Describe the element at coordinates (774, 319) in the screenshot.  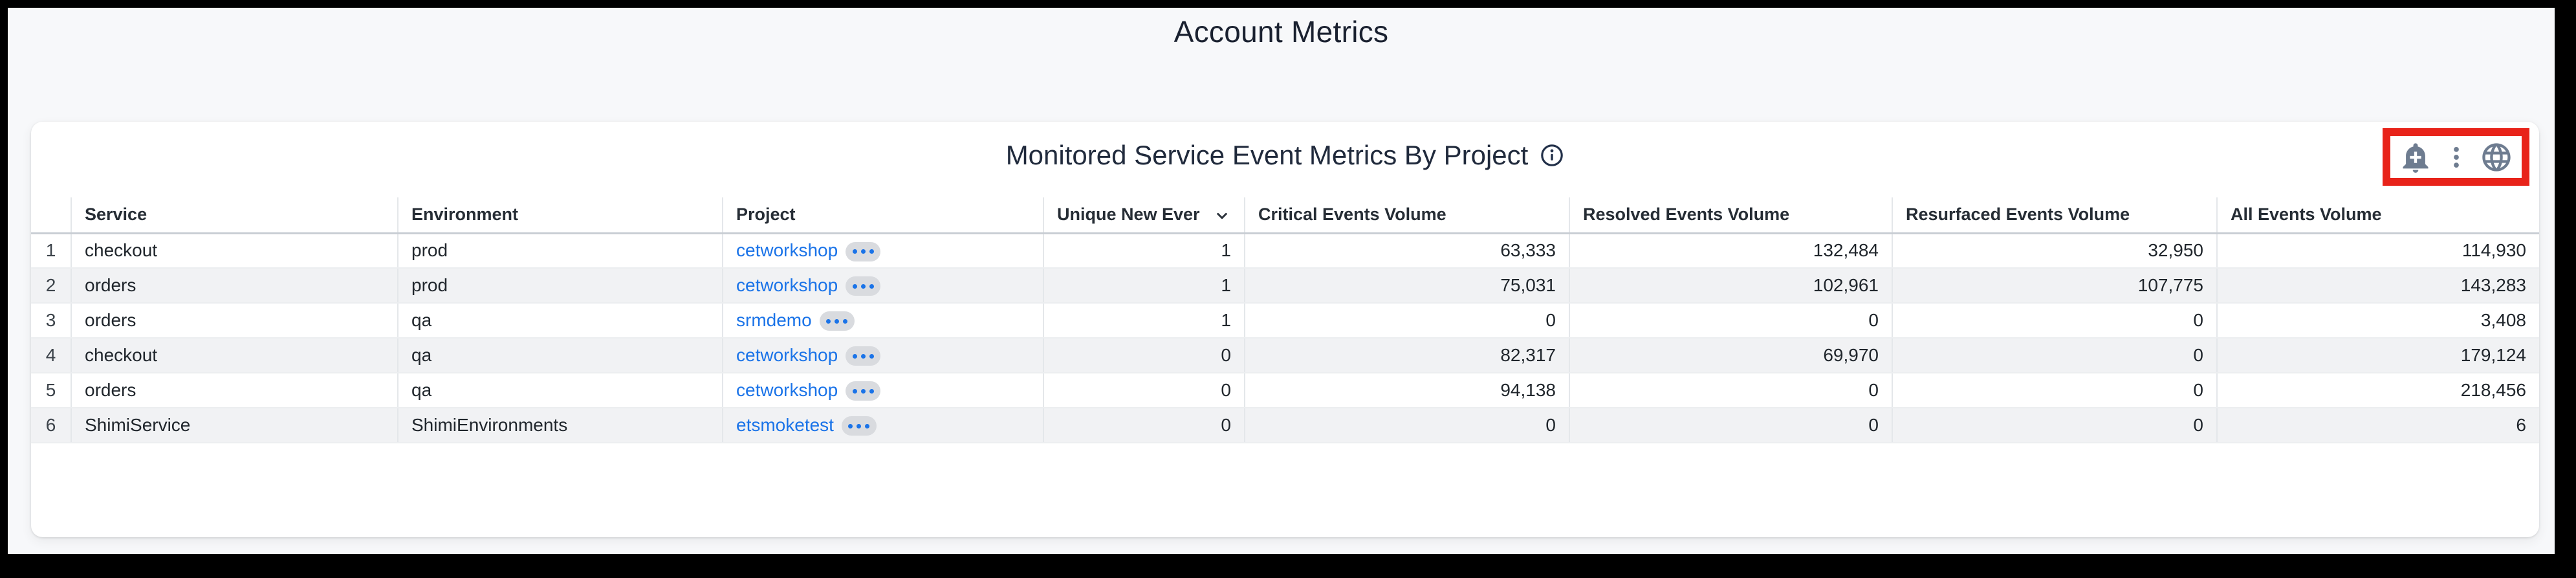
I see `project-link: srmdemo` at that location.